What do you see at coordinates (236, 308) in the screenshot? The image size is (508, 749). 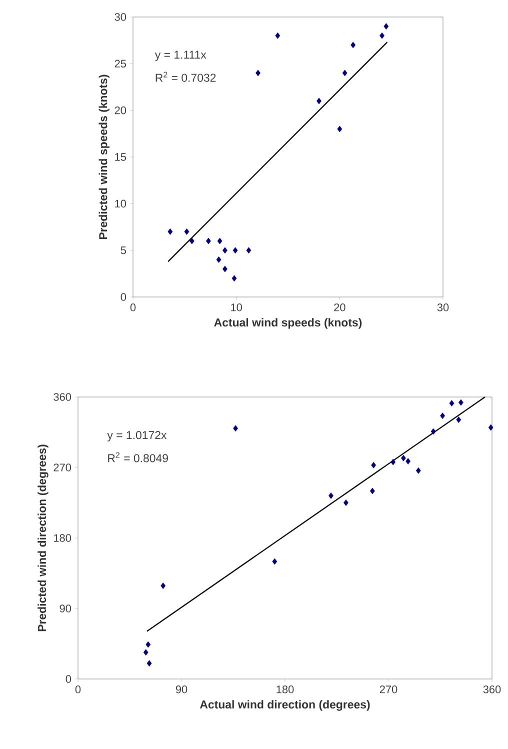 I see `x-tick-label: 10` at bounding box center [236, 308].